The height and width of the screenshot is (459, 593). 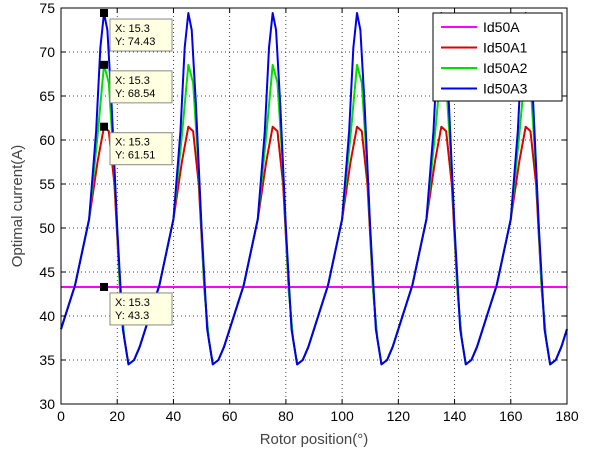 What do you see at coordinates (342, 416) in the screenshot?
I see `x-tick-label: 100` at bounding box center [342, 416].